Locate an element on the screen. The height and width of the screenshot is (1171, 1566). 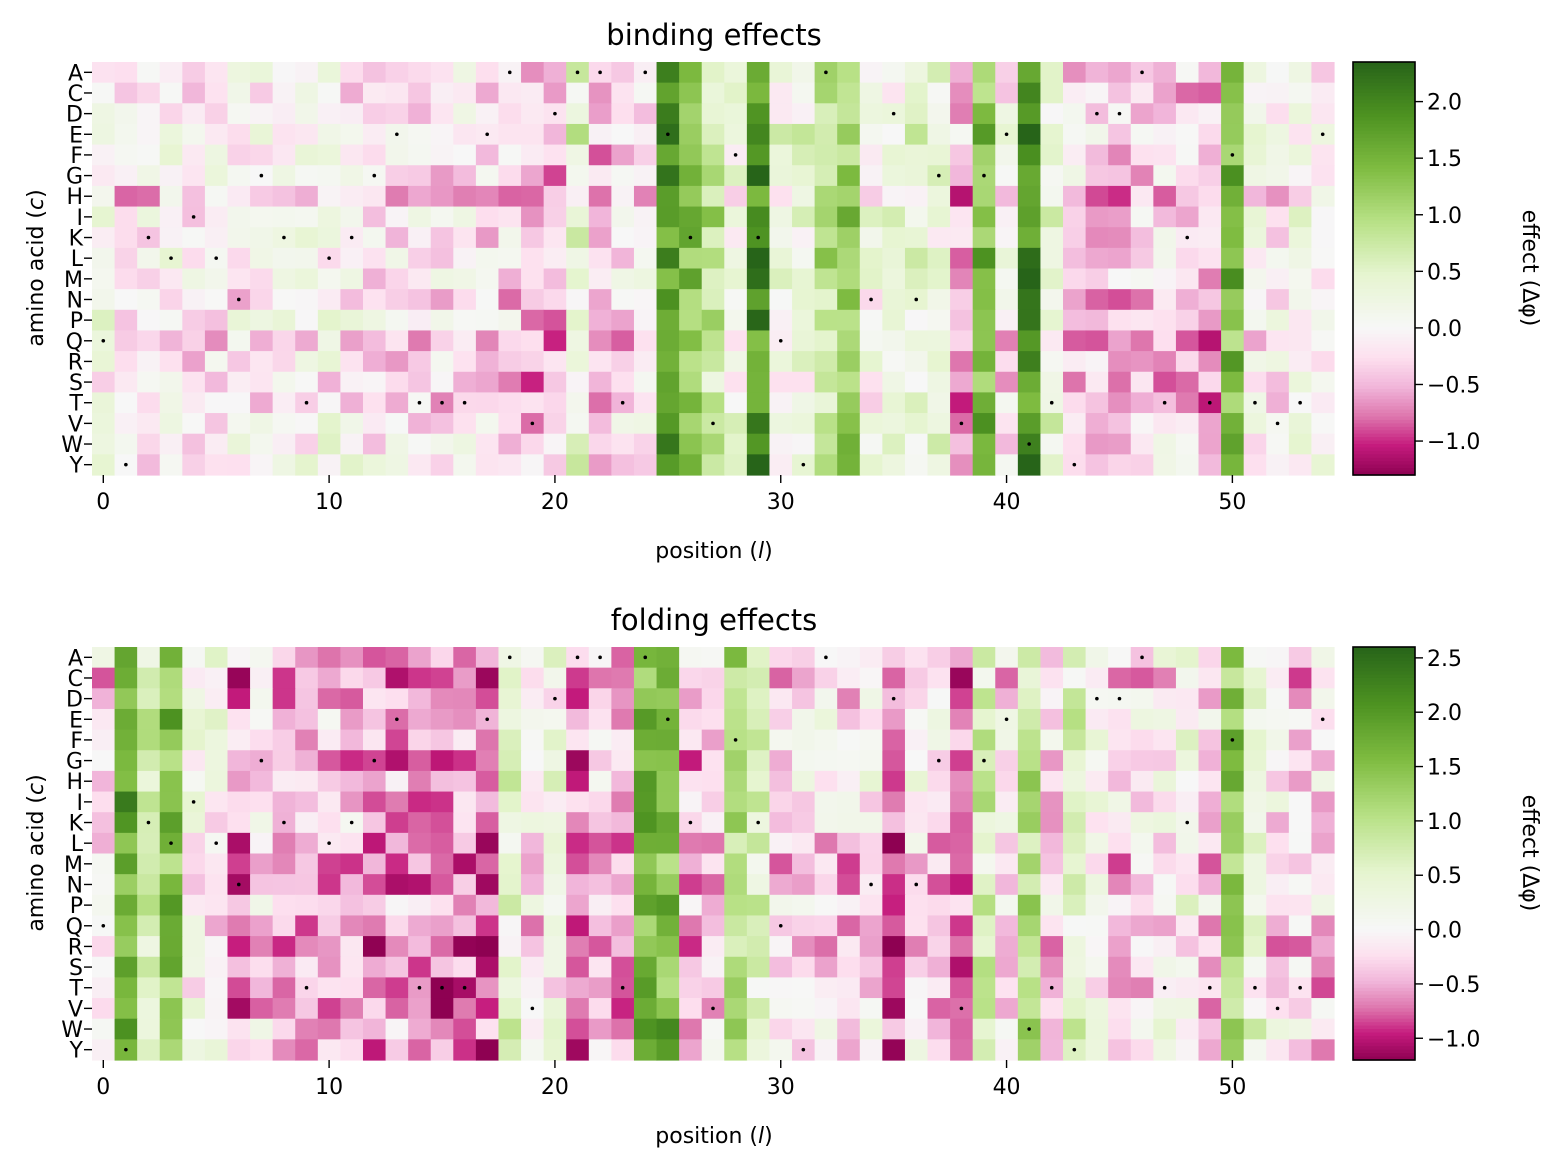
y-tick-label: A is located at coordinates (75, 73).